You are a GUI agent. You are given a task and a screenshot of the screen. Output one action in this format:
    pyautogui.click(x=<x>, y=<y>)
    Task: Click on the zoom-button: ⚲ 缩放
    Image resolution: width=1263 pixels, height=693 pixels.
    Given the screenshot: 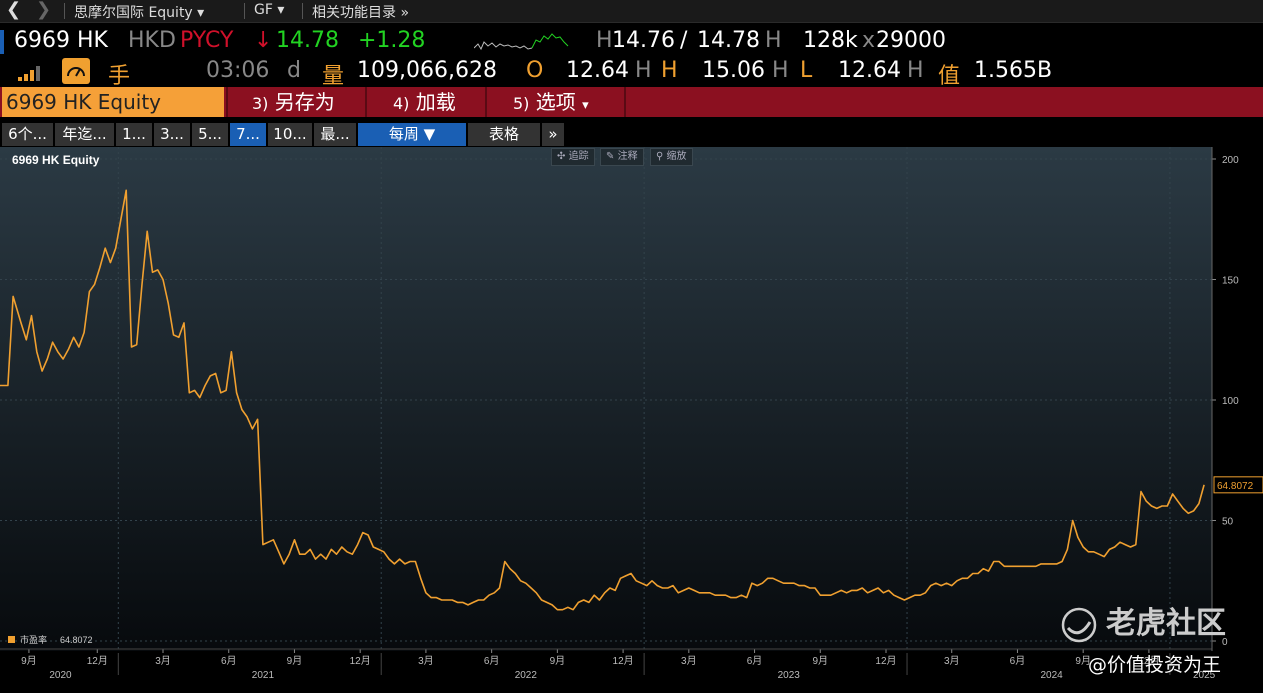 What is the action you would take?
    pyautogui.click(x=671, y=157)
    